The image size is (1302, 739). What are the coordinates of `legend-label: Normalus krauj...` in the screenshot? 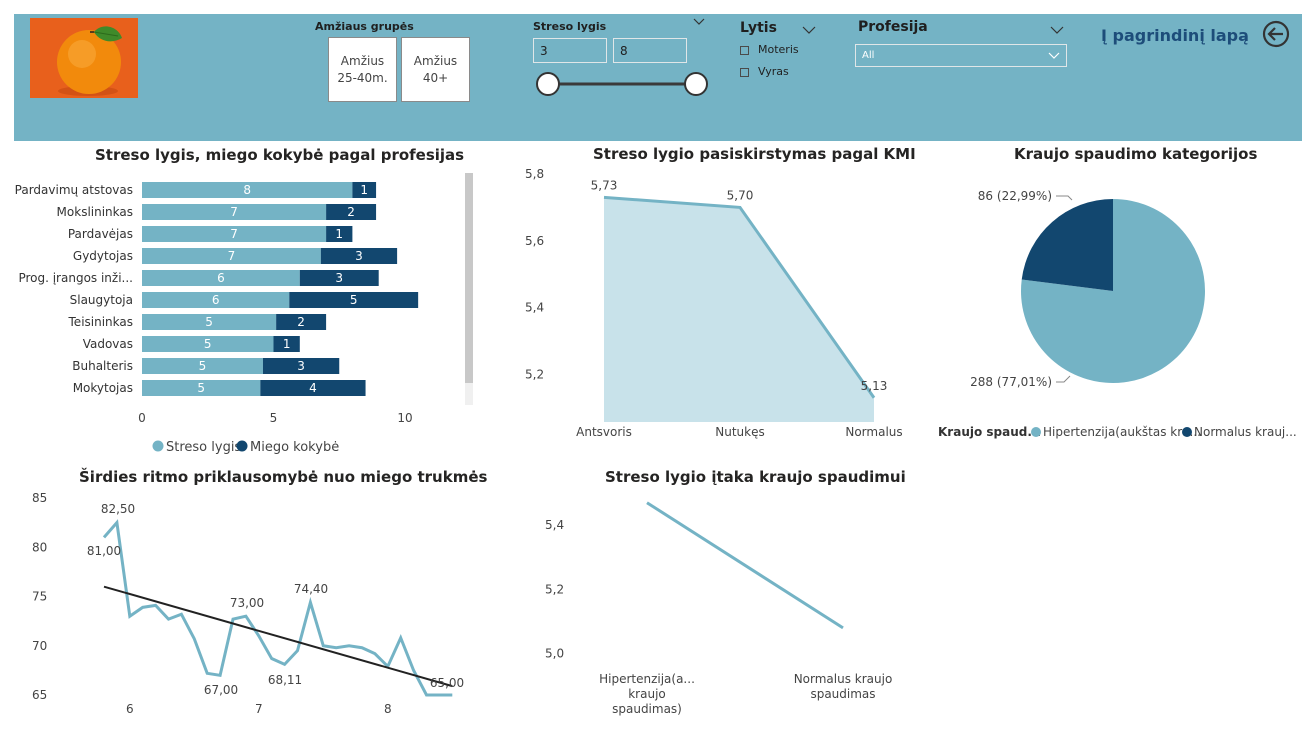 It's located at (1245, 432).